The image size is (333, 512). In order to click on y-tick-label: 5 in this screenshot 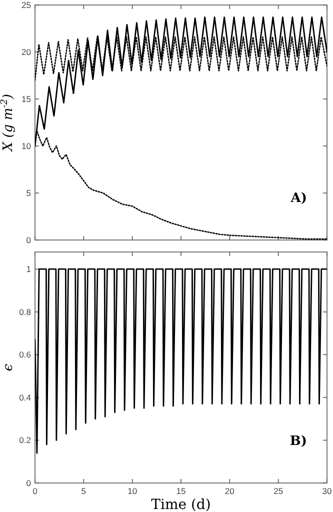, I will do `click(29, 193)`.